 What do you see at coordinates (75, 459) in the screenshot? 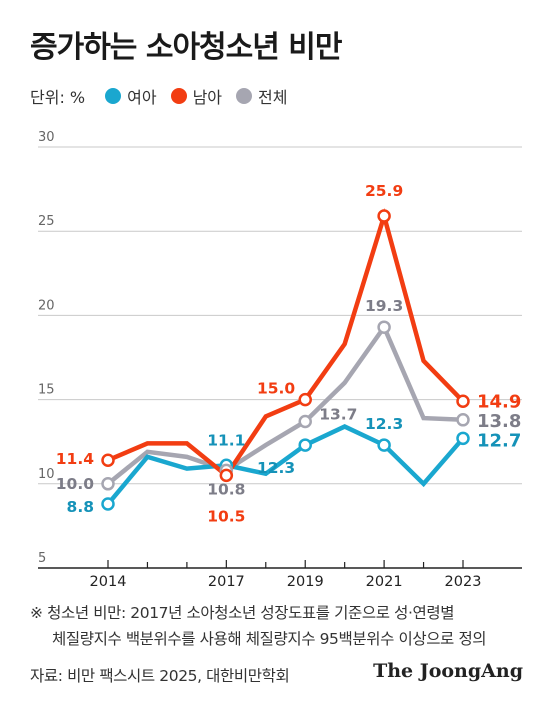
I see `data-label-1-0: 11.4` at bounding box center [75, 459].